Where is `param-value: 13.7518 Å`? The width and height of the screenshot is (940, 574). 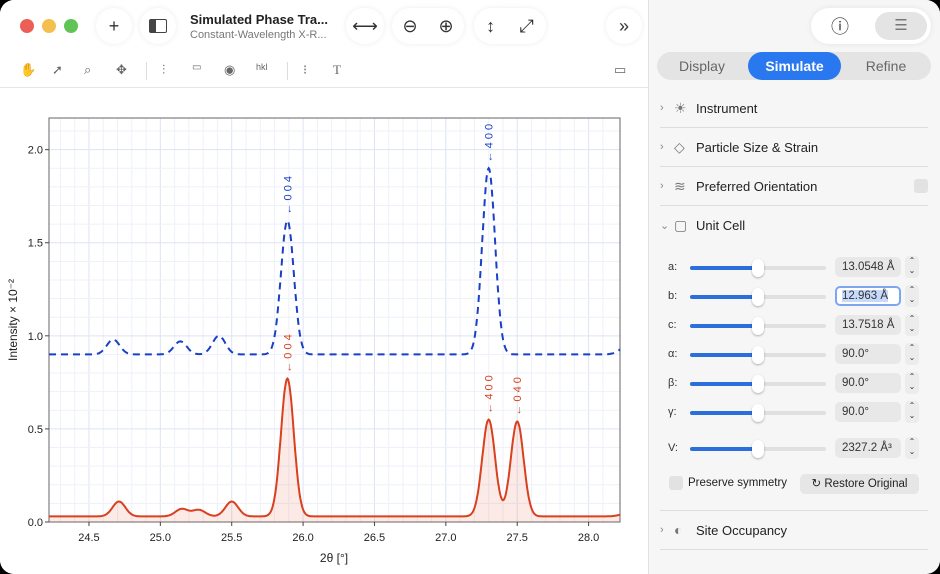 param-value: 13.7518 Å is located at coordinates (868, 325).